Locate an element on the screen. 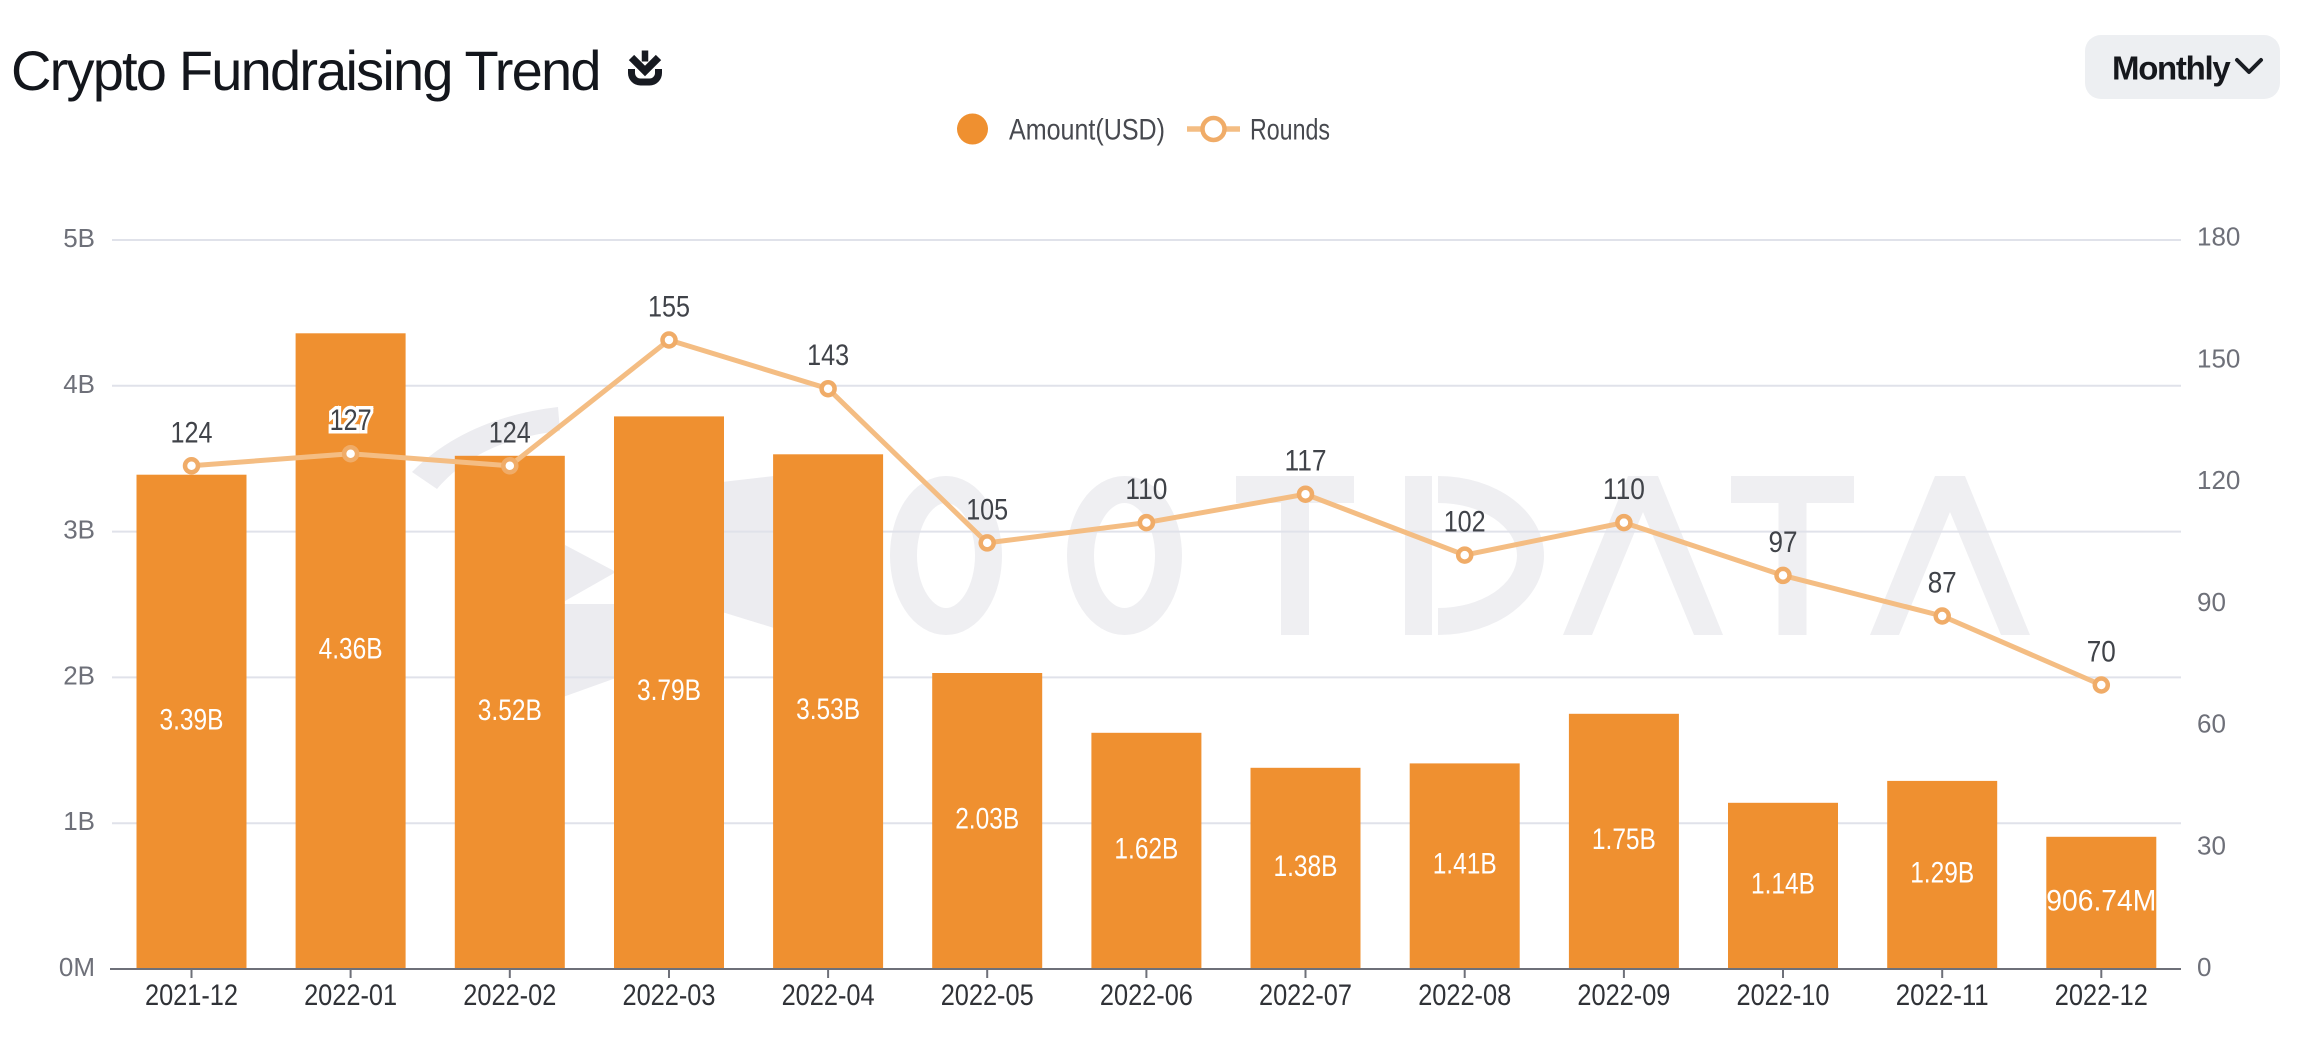 The image size is (2305, 1039). svg-text: 150 is located at coordinates (2218, 358).